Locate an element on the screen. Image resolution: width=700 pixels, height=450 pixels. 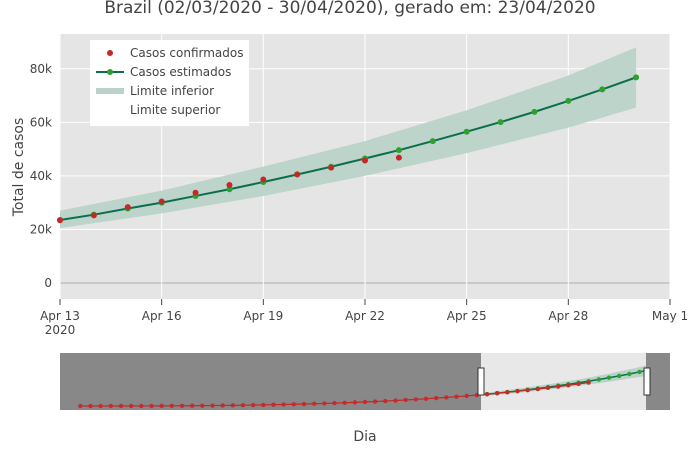
rangeslider-handle-left is located at coordinates (481, 381).